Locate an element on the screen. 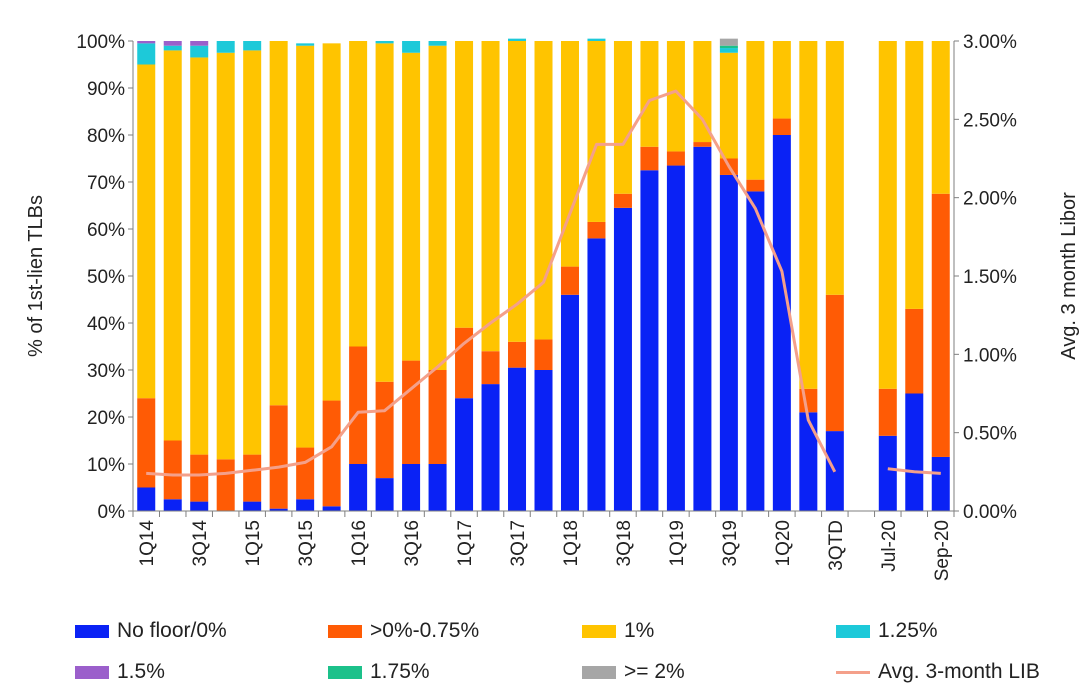 Image resolution: width=1090 pixels, height=700 pixels. legend-label: >= 2% is located at coordinates (654, 671).